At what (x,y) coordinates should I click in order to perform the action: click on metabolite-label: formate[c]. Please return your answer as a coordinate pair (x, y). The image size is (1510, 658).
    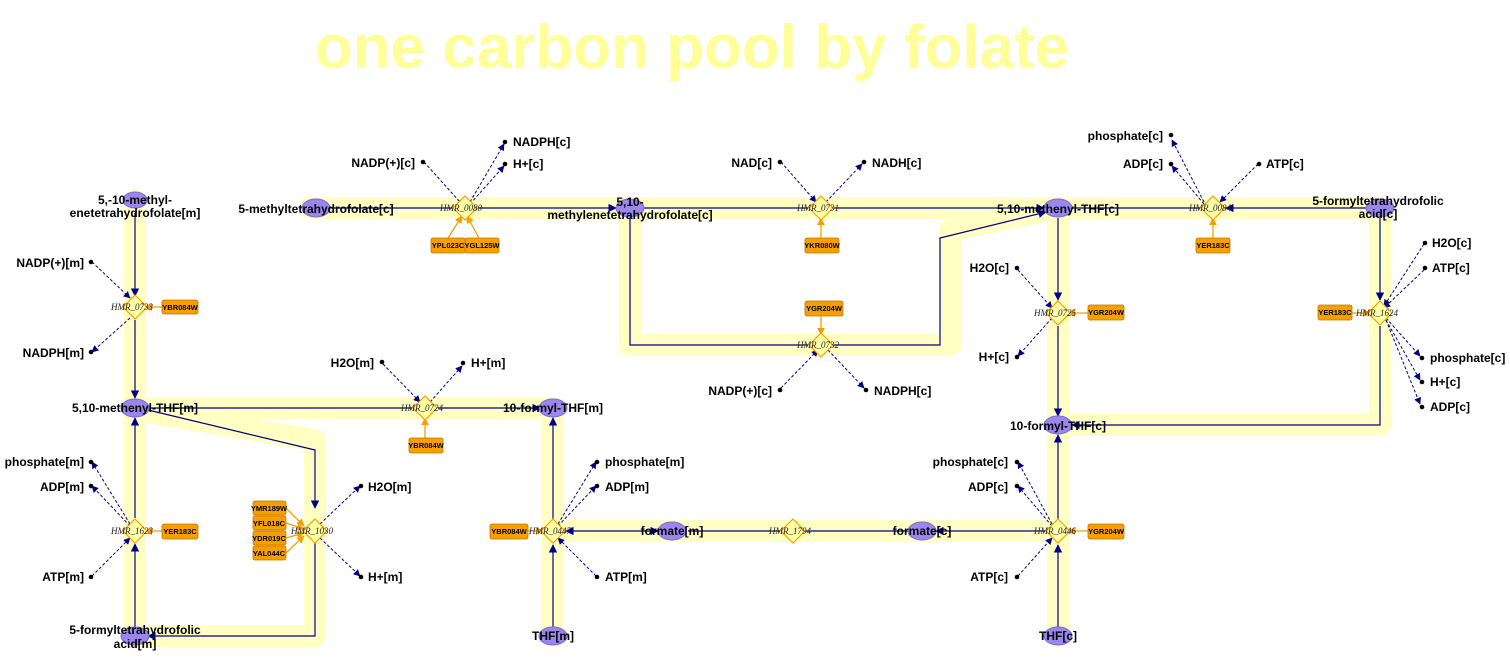
    Looking at the image, I should click on (922, 531).